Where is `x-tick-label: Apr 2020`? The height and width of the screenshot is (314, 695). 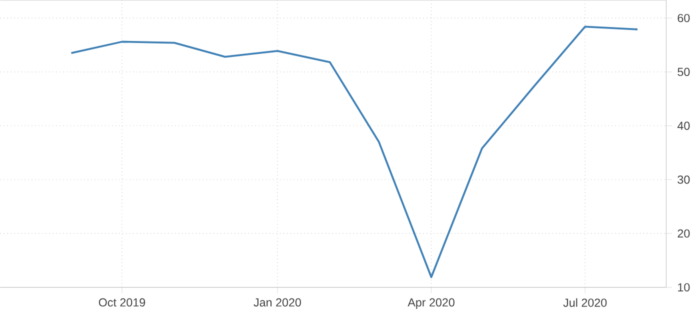
x-tick-label: Apr 2020 is located at coordinates (431, 303).